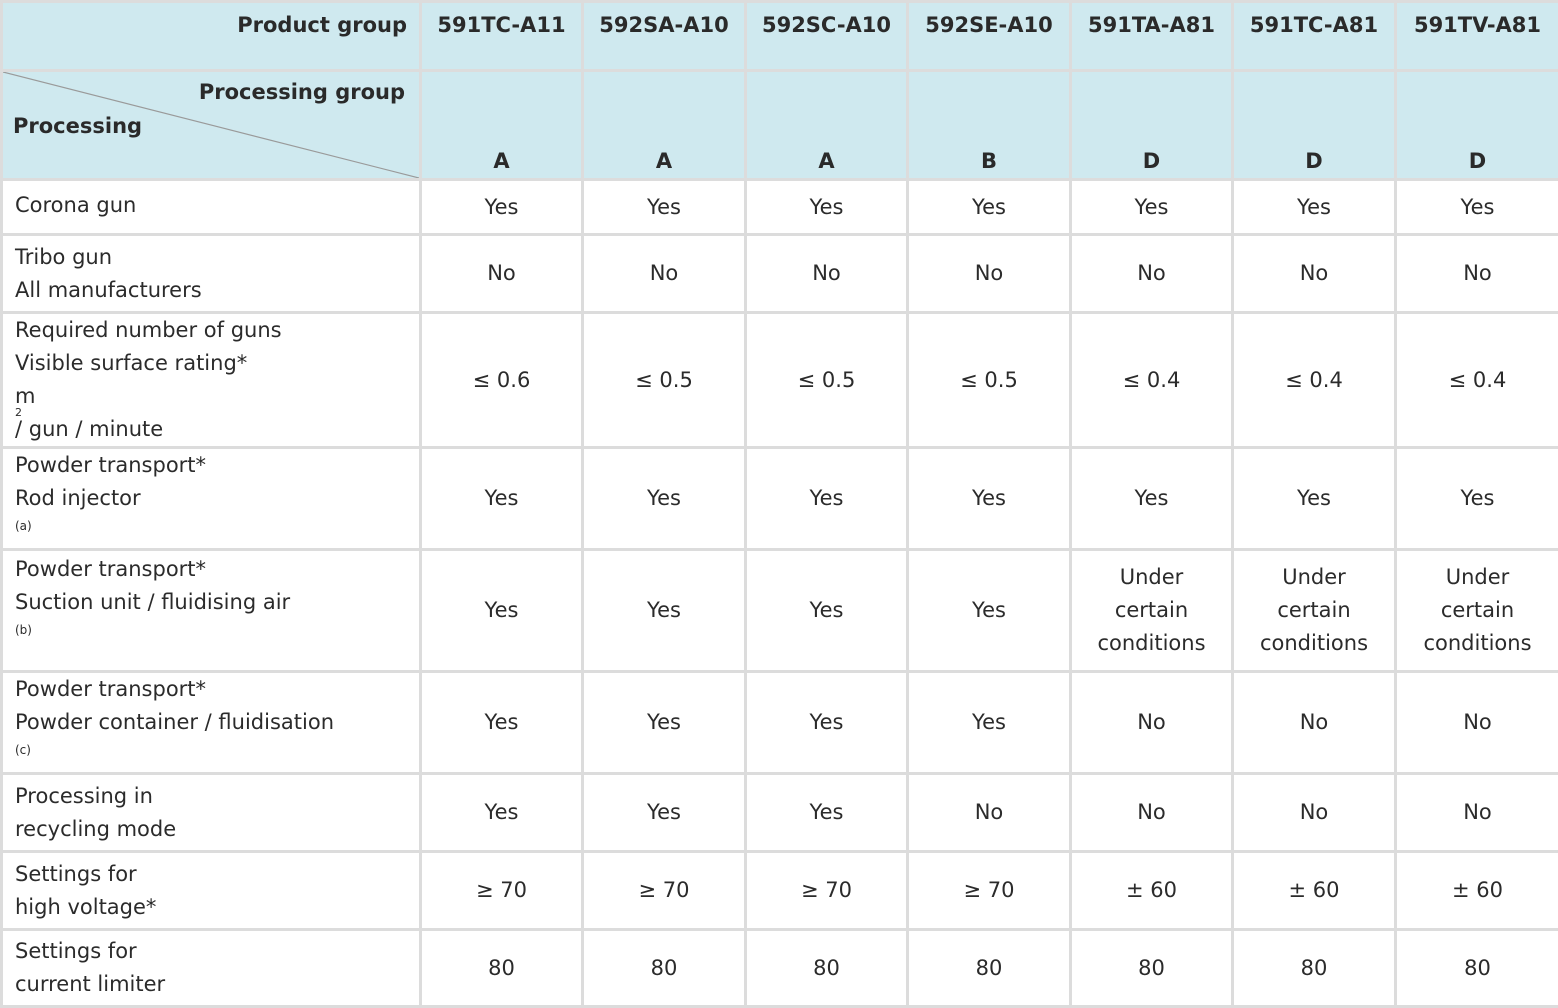  I want to click on footnote-marker: (b), so click(23, 630).